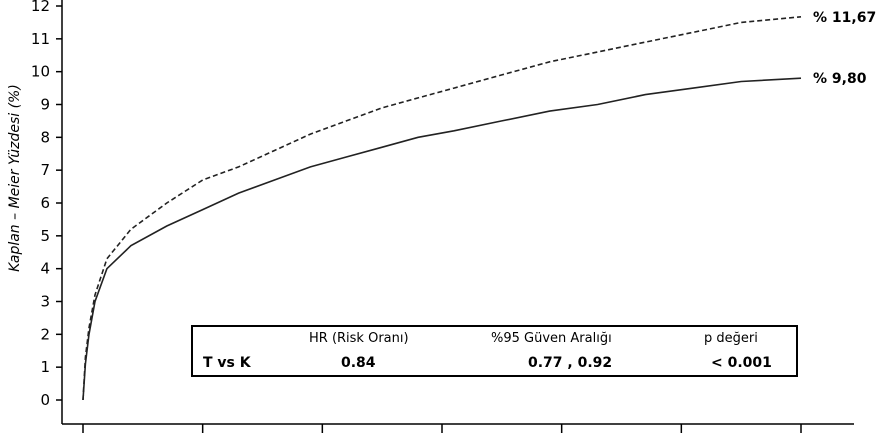 The image size is (891, 433). I want to click on series-end-label-2: % 9,80, so click(840, 79).